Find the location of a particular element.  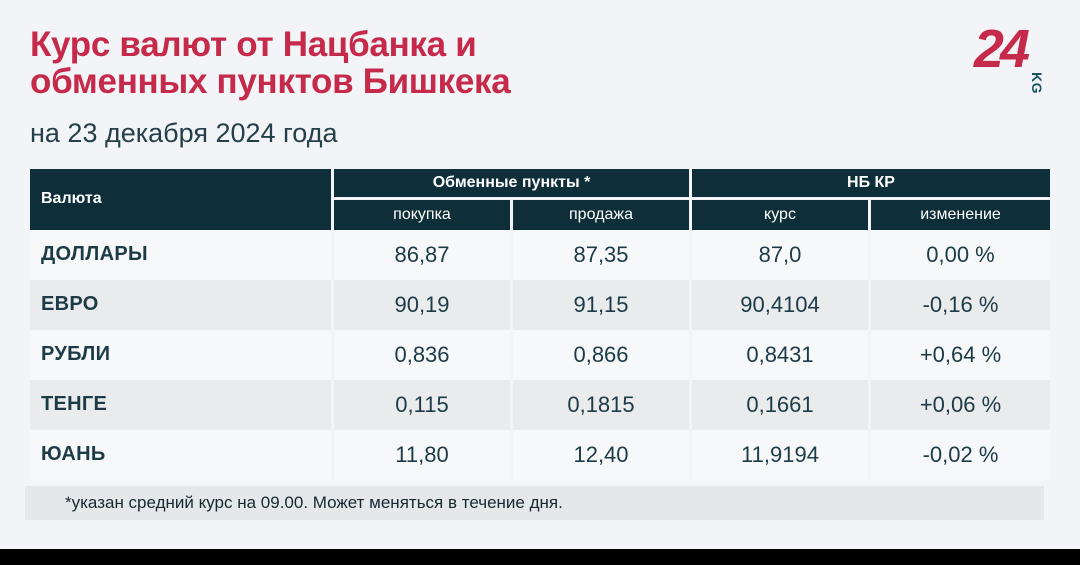

sell-value: 0,1815 is located at coordinates (601, 404).